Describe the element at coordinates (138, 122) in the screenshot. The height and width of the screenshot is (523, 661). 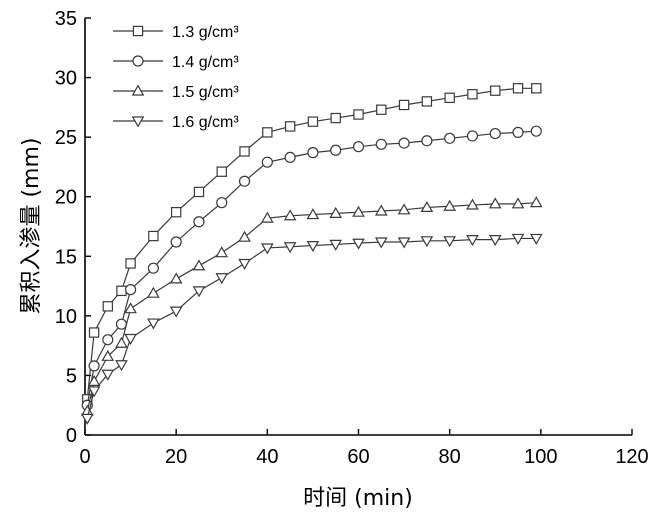
I see `legend-triangle-down-marker` at that location.